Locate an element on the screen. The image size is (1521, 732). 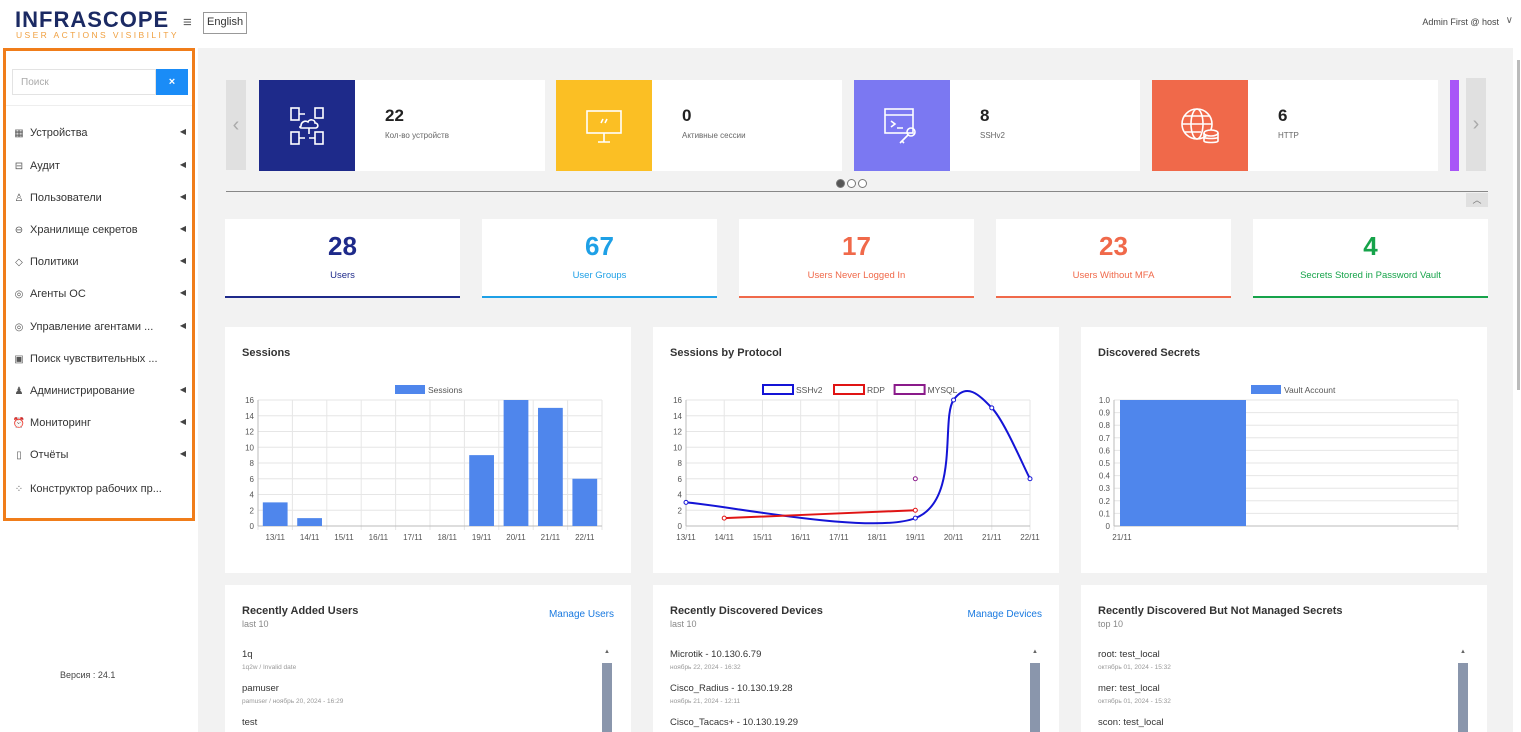
carousel-card-sshv2: 8 SSHv2 is located at coordinates (997, 125).